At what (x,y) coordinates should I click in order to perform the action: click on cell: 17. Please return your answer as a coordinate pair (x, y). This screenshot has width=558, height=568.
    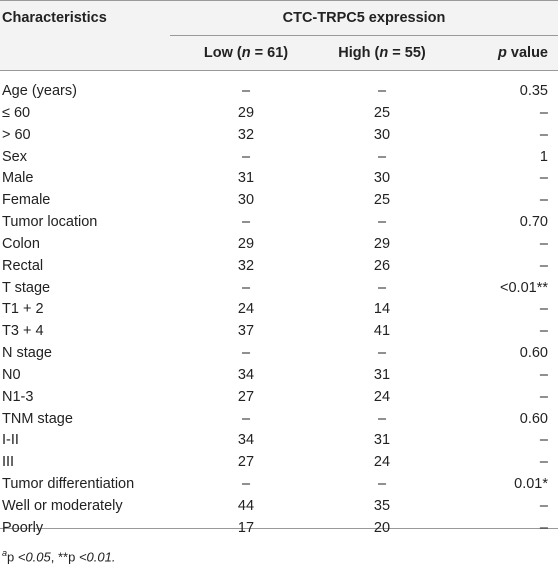
    Looking at the image, I should click on (246, 527).